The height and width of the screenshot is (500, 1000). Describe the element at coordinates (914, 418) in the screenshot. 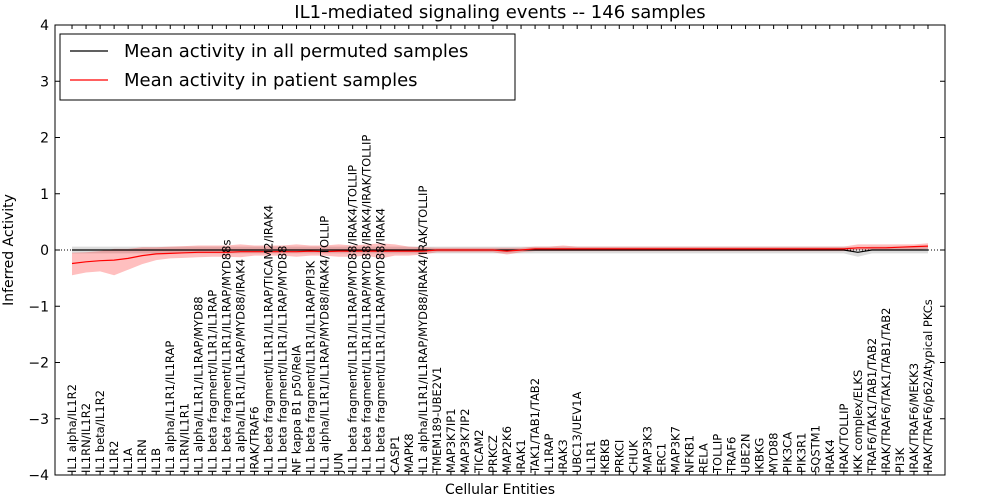

I see `category-label: IRAK/TRAF6/MEKK3` at that location.